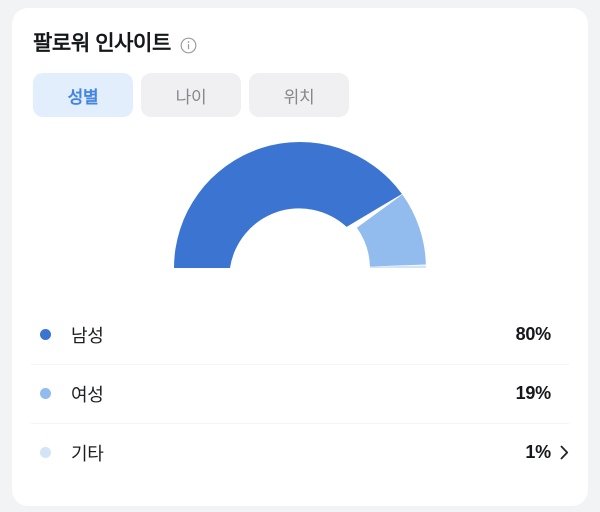 The image size is (600, 512). What do you see at coordinates (87, 453) in the screenshot?
I see `list-item-label: 기타` at bounding box center [87, 453].